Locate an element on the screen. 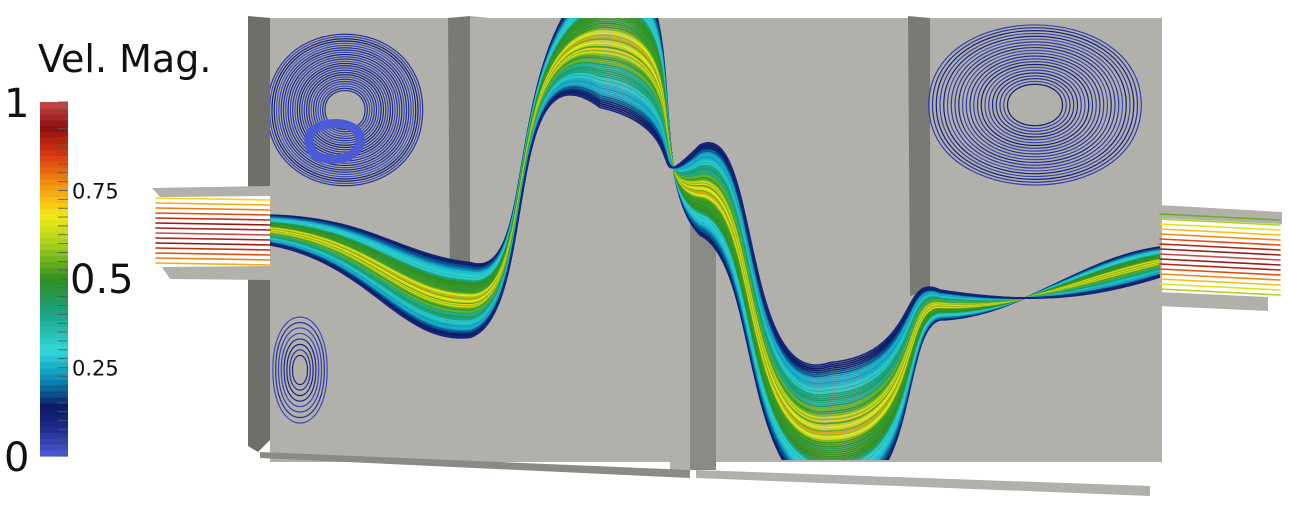 Image resolution: width=1290 pixels, height=509 pixels. colorbar-labels: 1 0.75 0.5 0.25 0 is located at coordinates (69, 281).